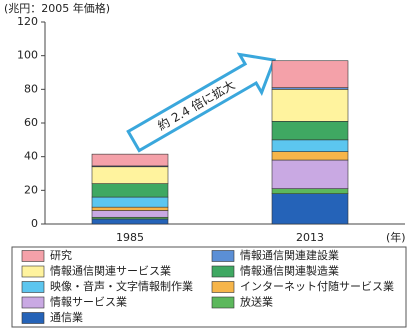 This screenshot has width=413, height=334. I want to click on legend-label: 映像・音声・文字情報制作業, so click(121, 286).